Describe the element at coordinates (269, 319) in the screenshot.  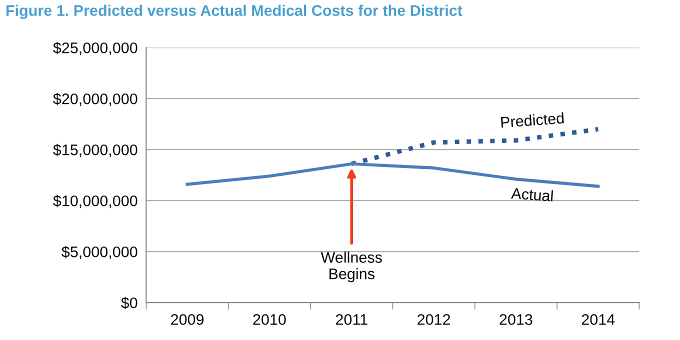
I see `x-tick-label: 2010` at that location.